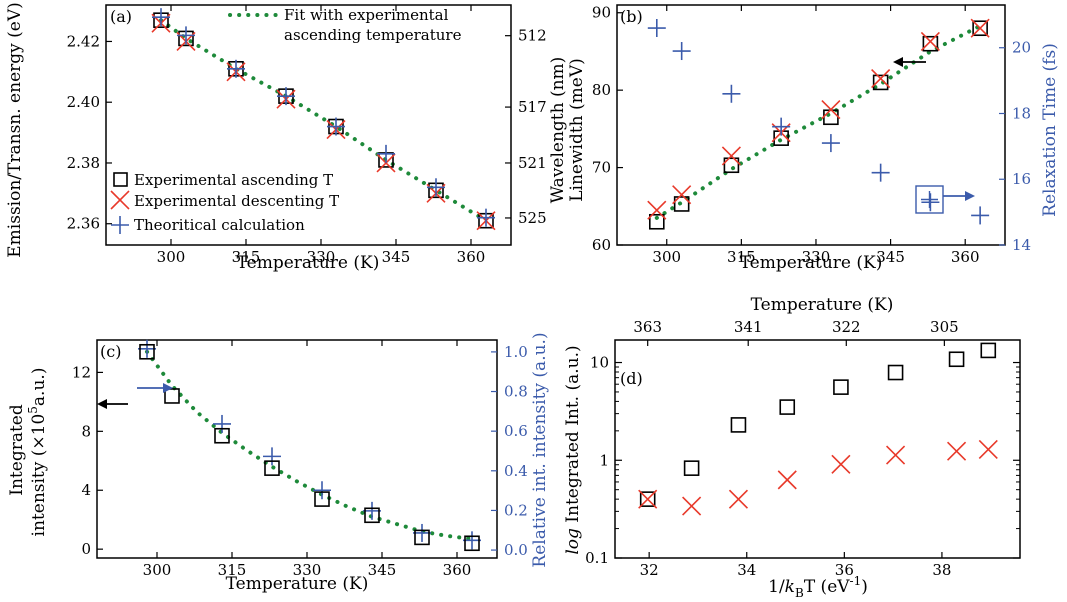  What do you see at coordinates (157, 570) in the screenshot?
I see `c-x-tick-label-0: 300` at bounding box center [157, 570].